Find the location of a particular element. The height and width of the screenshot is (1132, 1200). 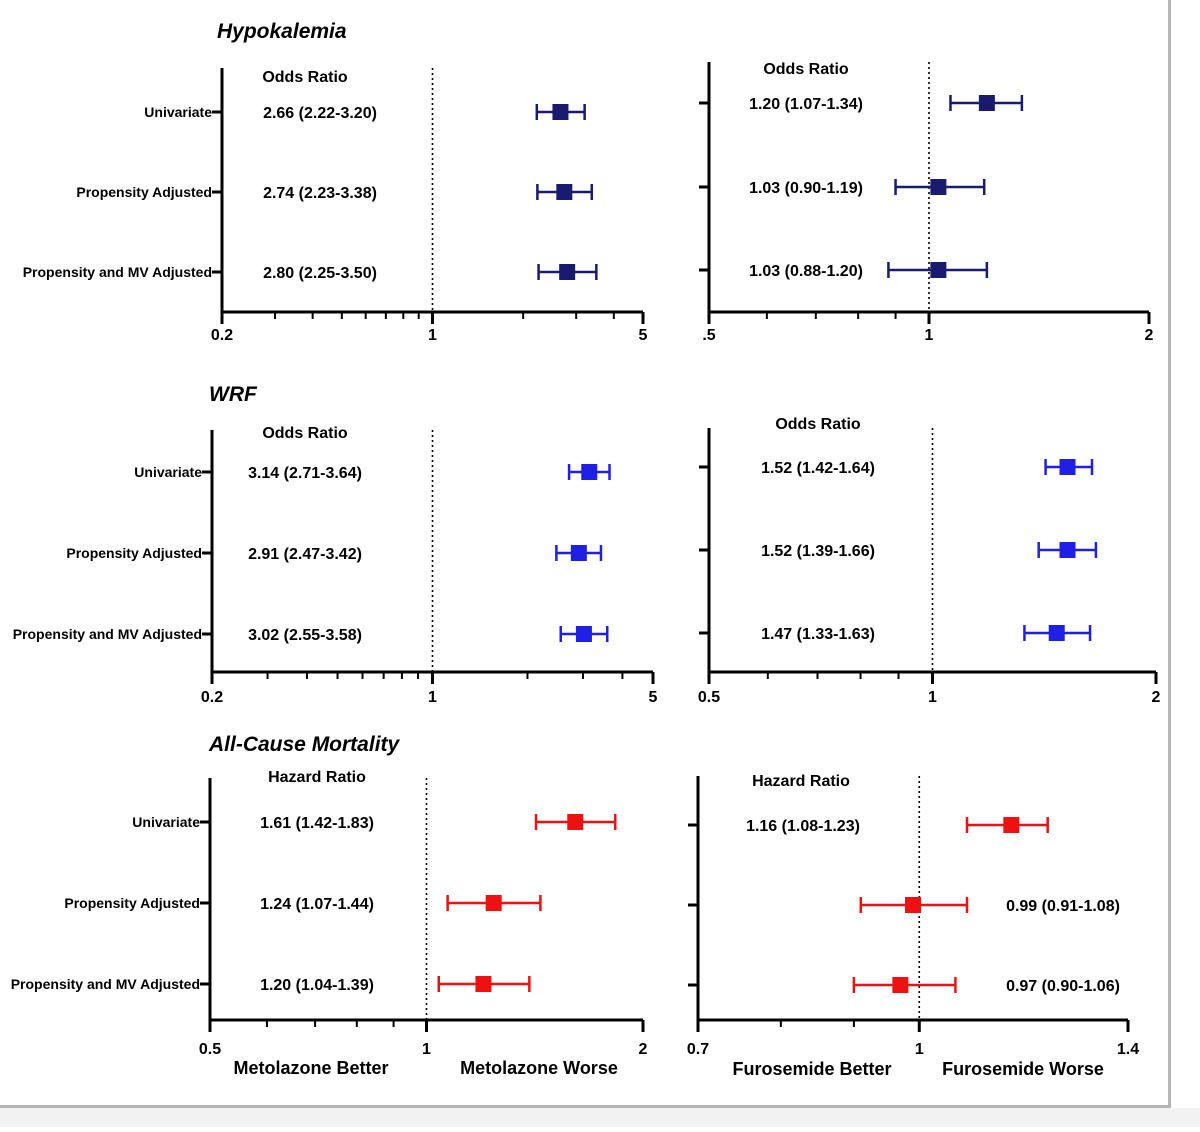

footer-right-worse: Furosemide Worse is located at coordinates (1023, 1069).